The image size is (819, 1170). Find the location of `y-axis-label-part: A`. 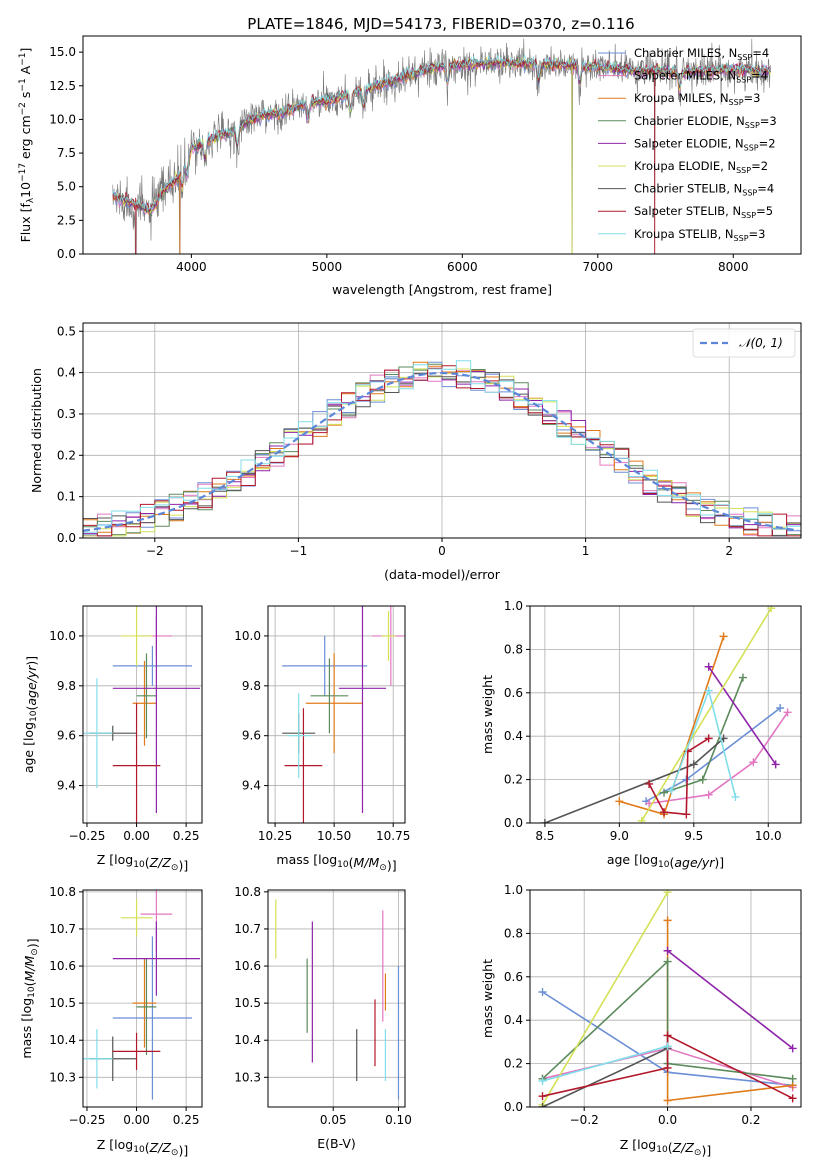

y-axis-label-part: A is located at coordinates (25, 71).